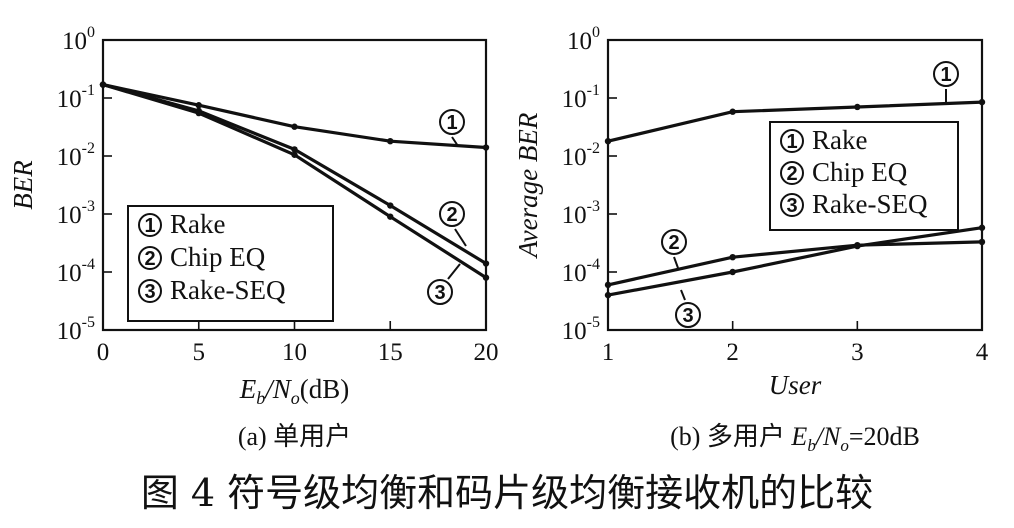 The image size is (1014, 528). I want to click on legend-box, so click(230, 263).